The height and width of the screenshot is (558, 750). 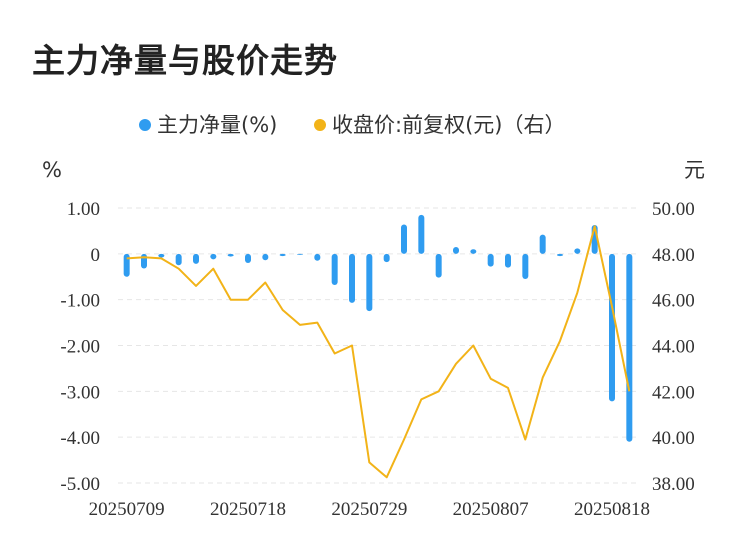 What do you see at coordinates (52, 170) in the screenshot?
I see `left-axis-unit: %` at bounding box center [52, 170].